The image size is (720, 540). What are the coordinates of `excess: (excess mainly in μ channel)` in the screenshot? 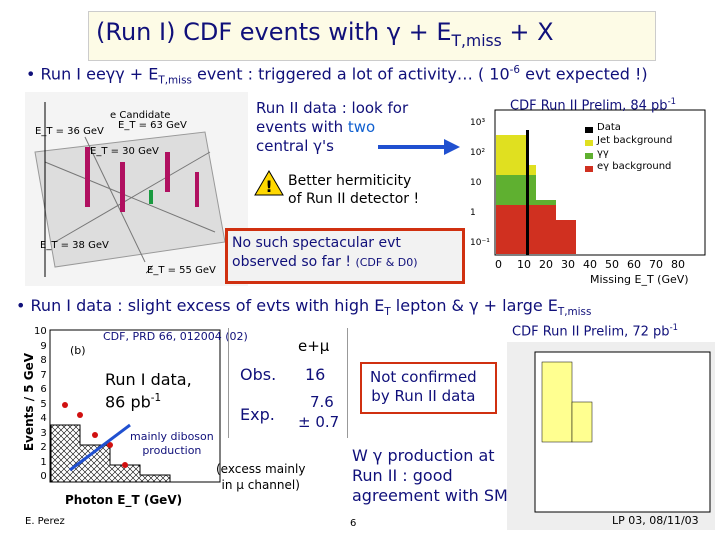 It's located at (261, 477).